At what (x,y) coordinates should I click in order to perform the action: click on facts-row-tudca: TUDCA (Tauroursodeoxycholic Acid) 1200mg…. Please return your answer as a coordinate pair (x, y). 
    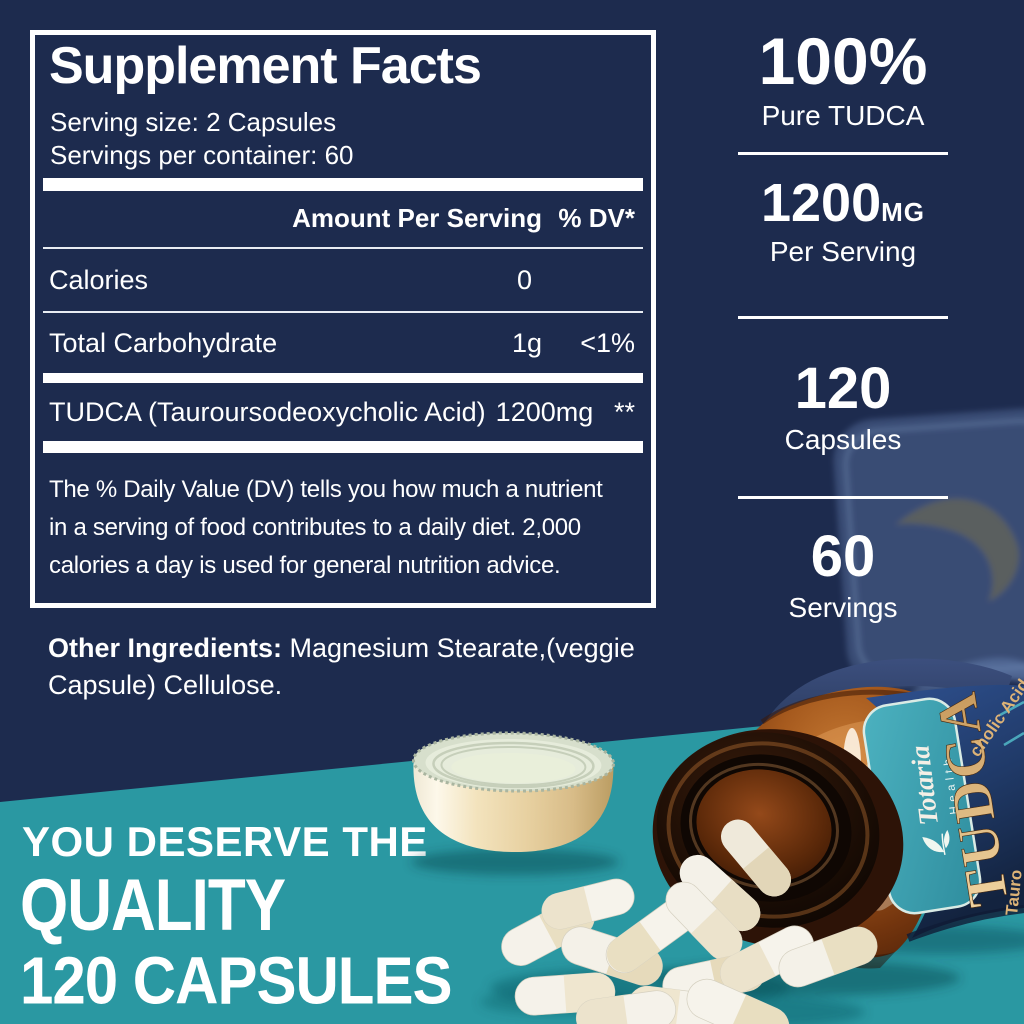
    Looking at the image, I should click on (343, 412).